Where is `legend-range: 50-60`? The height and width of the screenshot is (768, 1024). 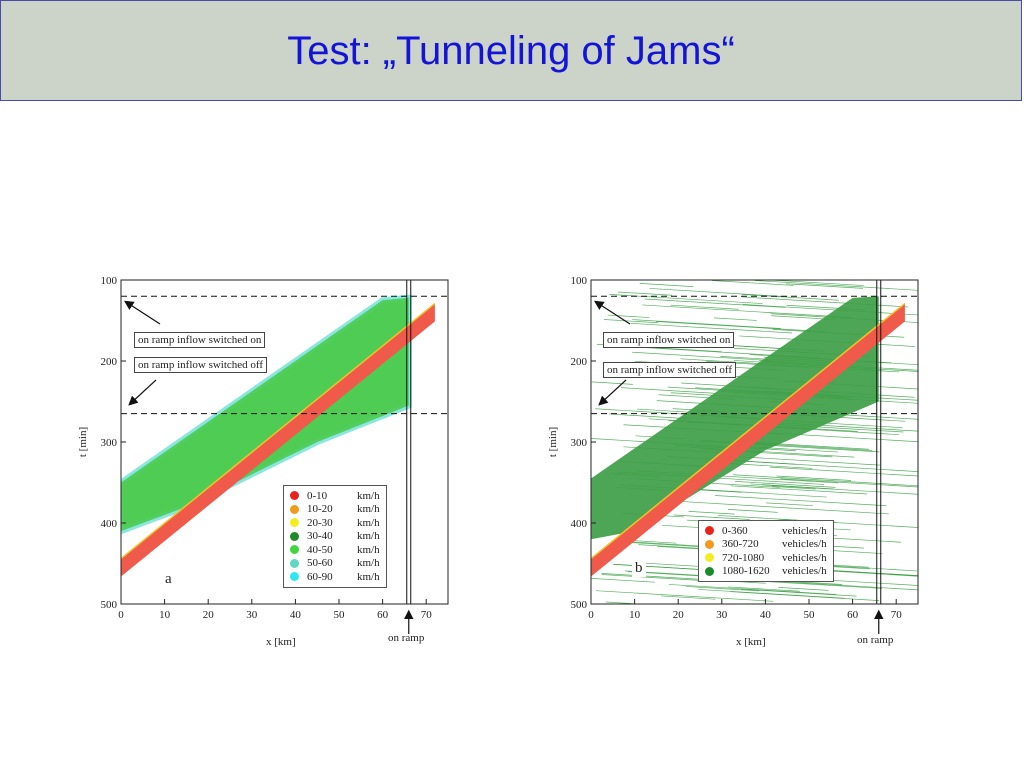
legend-range: 50-60 is located at coordinates (320, 563).